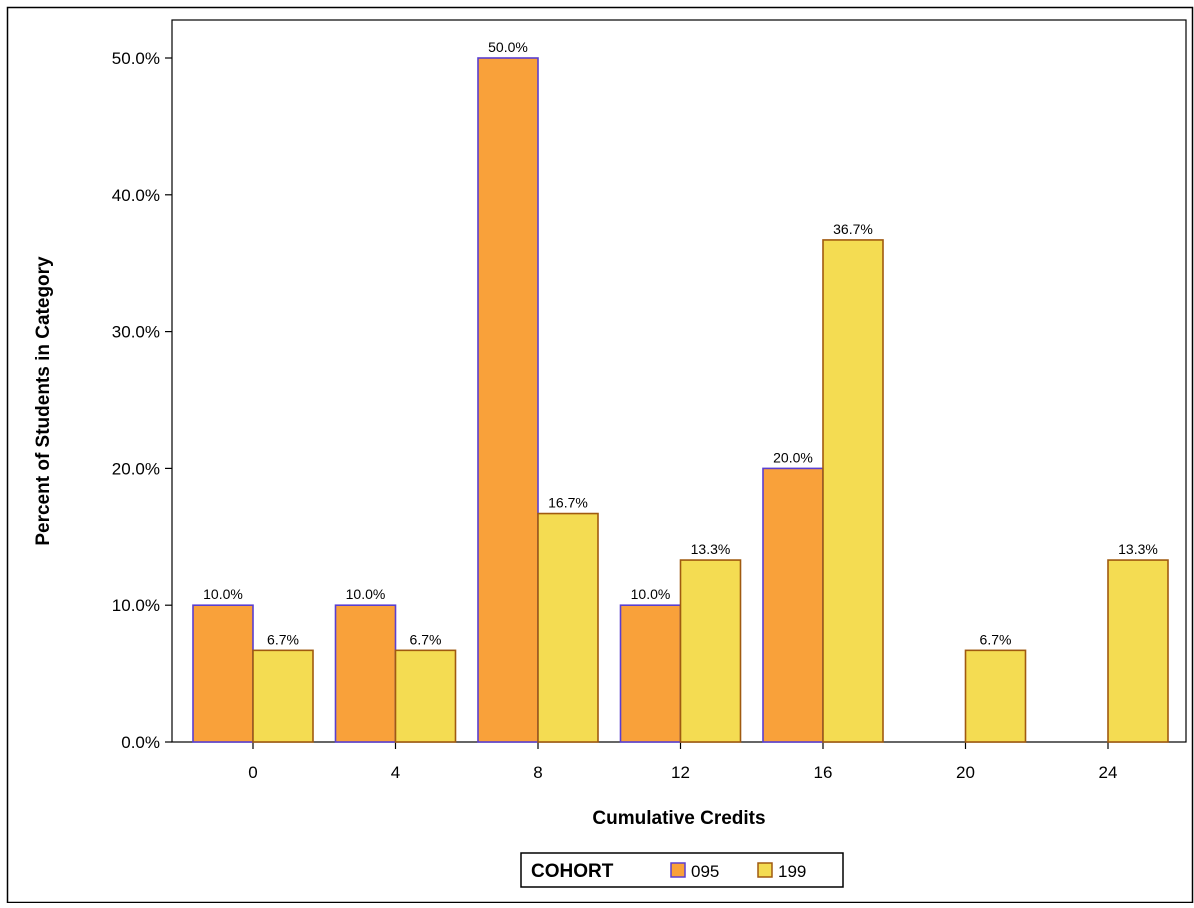  Describe the element at coordinates (1108, 772) in the screenshot. I see `x-tick-label: 24` at that location.